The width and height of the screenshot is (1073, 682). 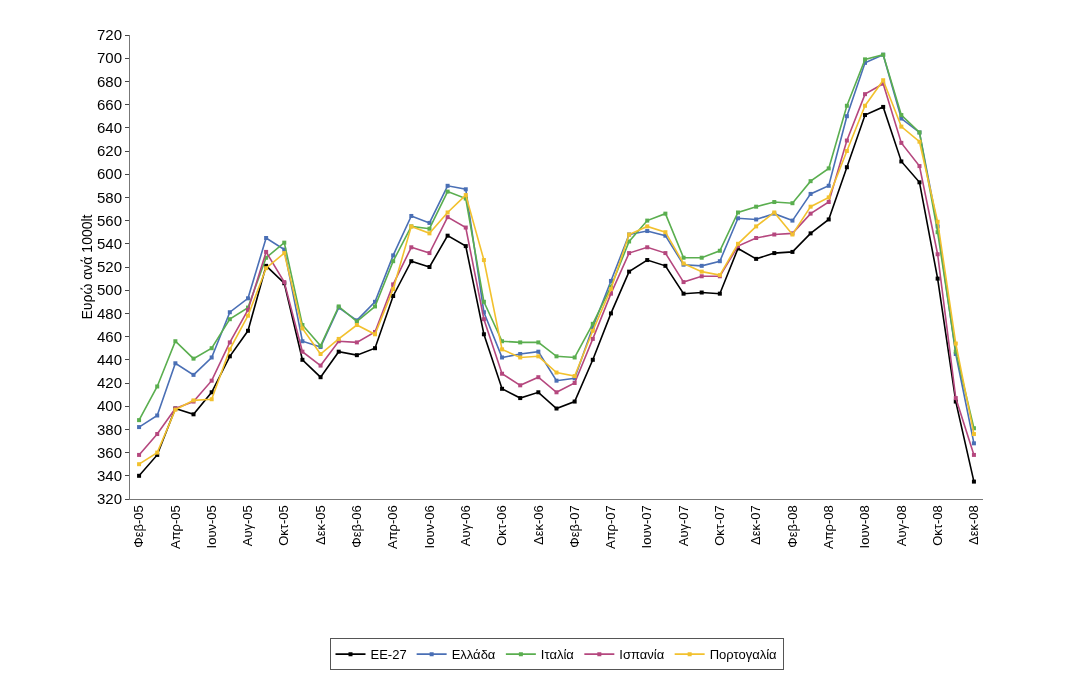 What do you see at coordinates (109, 452) in the screenshot?
I see `y-tick-label: 360` at bounding box center [109, 452].